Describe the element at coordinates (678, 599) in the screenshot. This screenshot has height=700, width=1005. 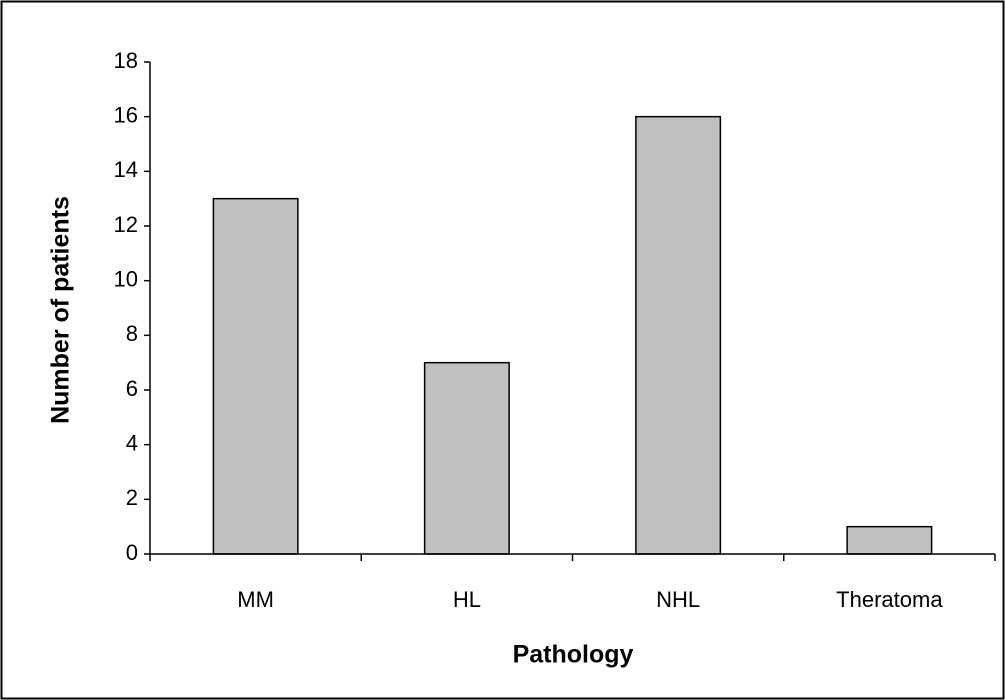
I see `x-tick-label: NHL` at that location.